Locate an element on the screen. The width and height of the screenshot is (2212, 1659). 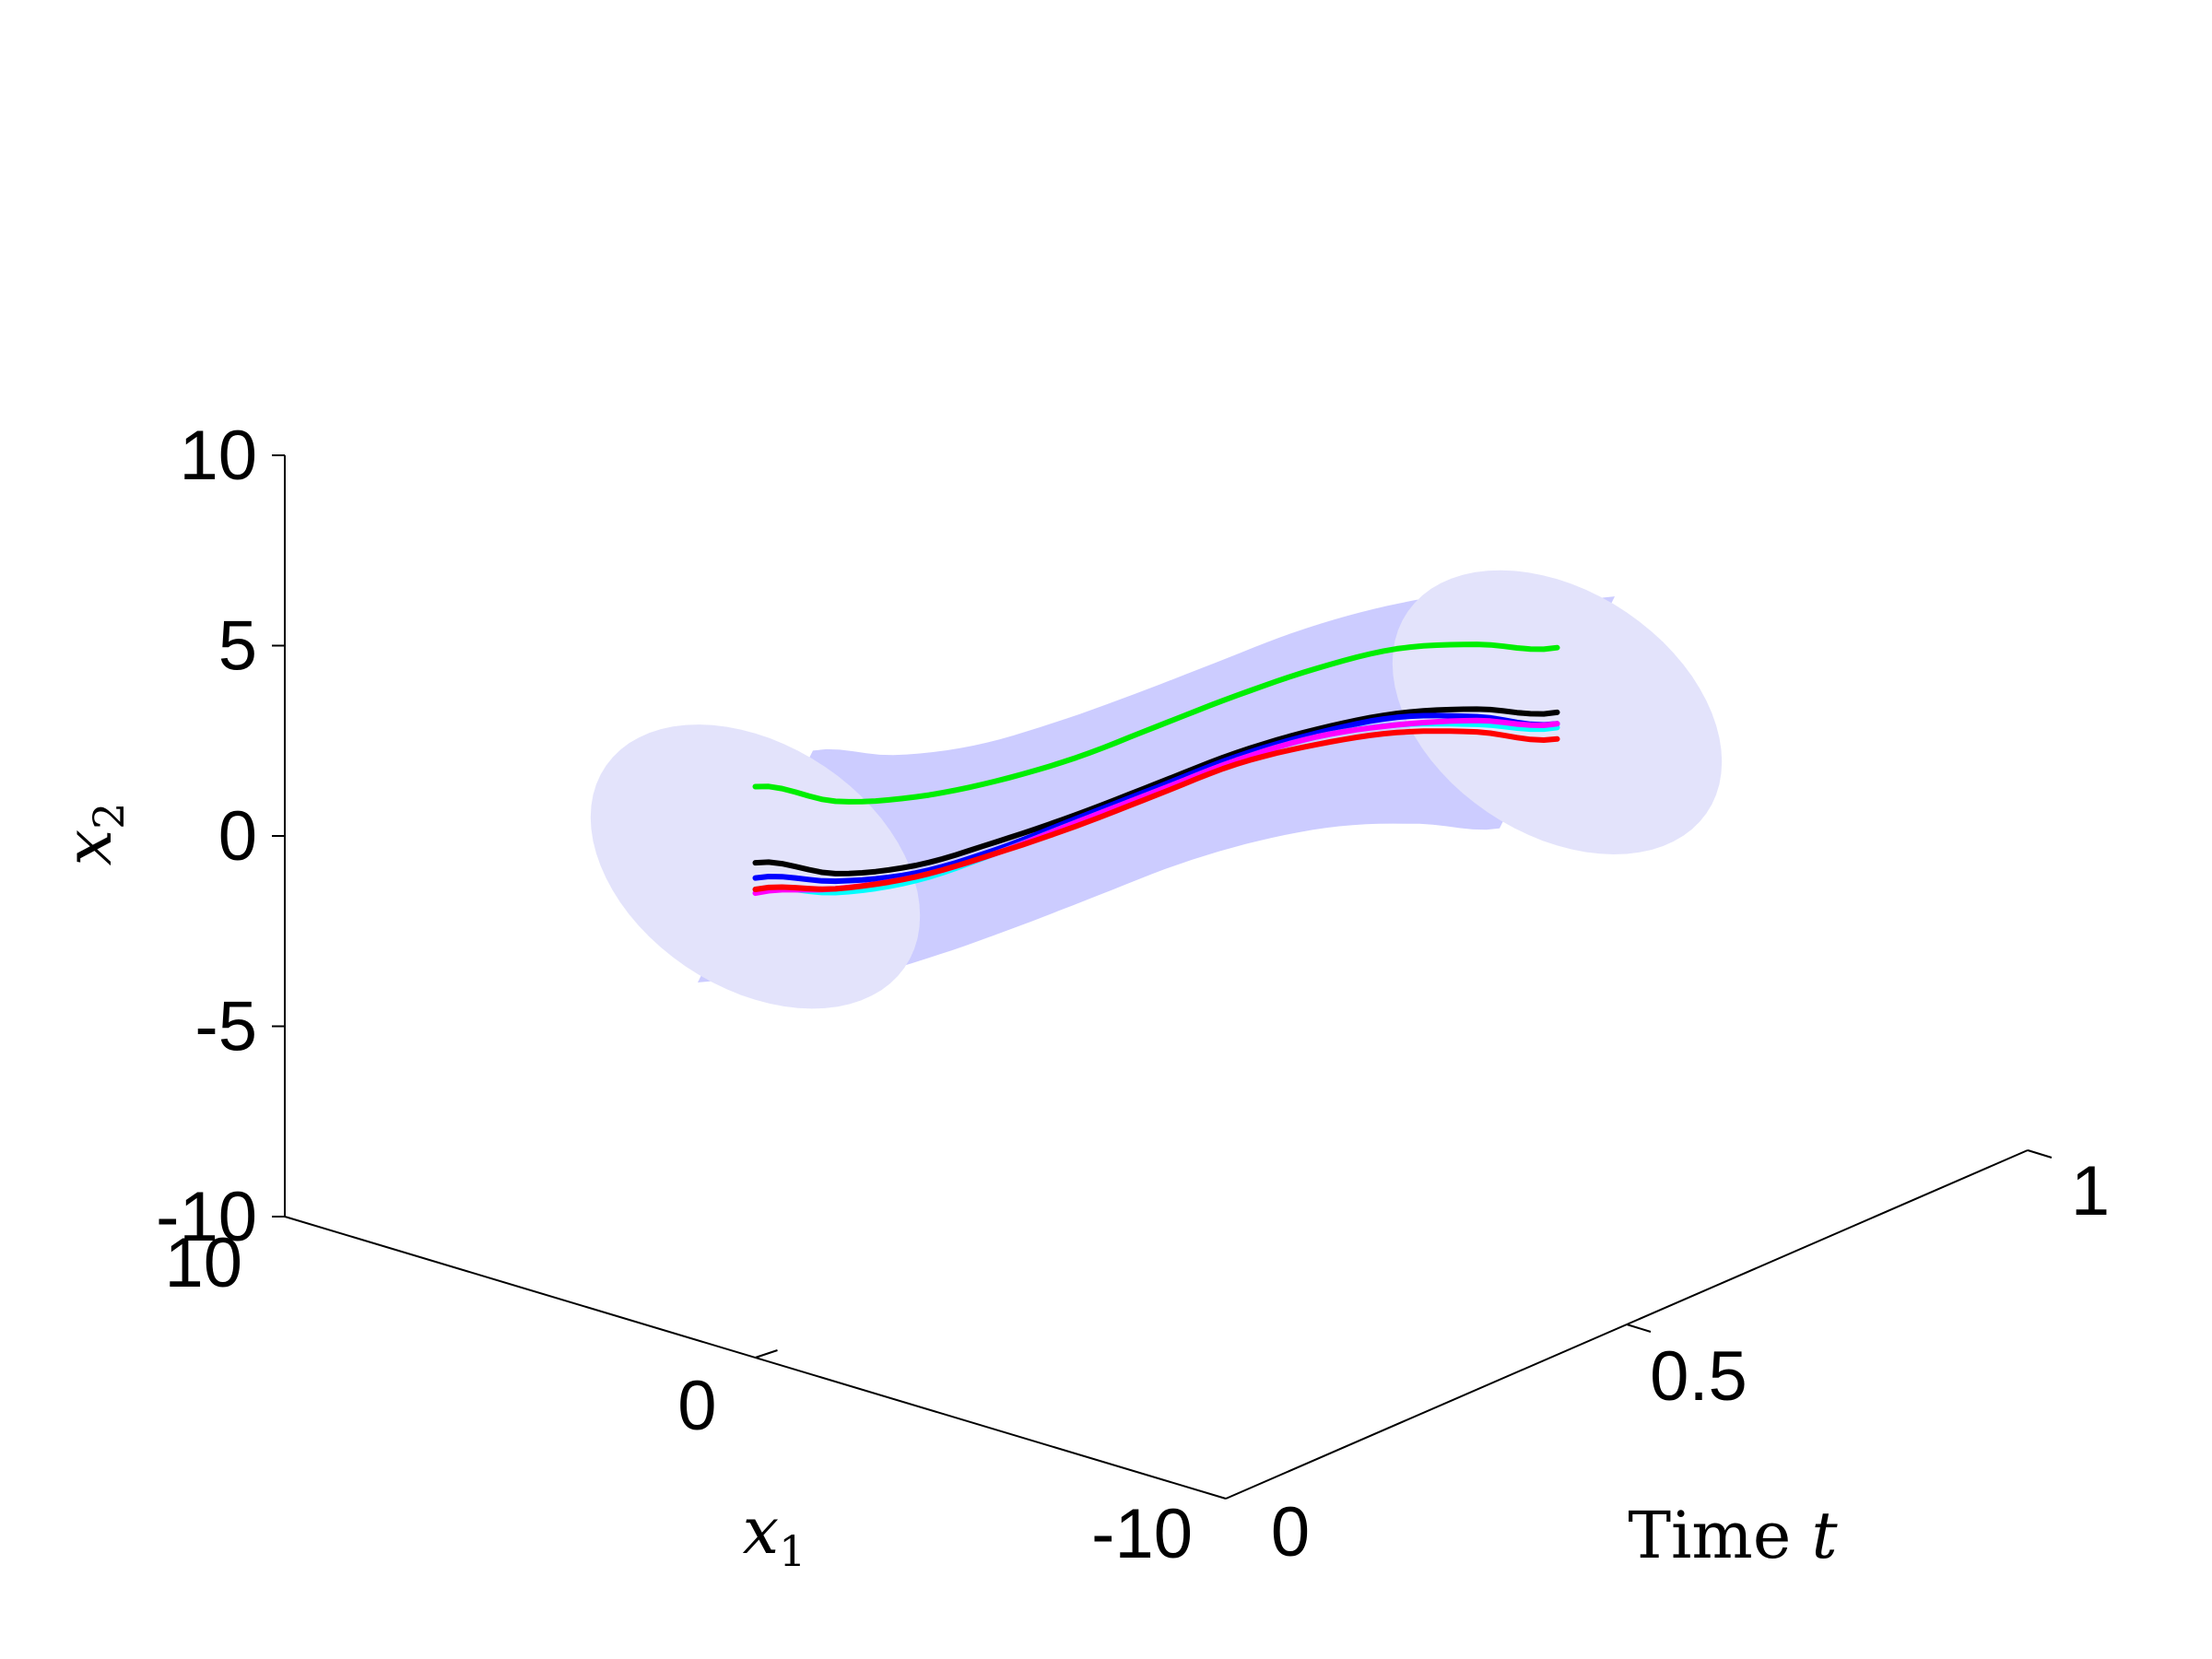
t-tick-label: 0 is located at coordinates (1290, 1532).